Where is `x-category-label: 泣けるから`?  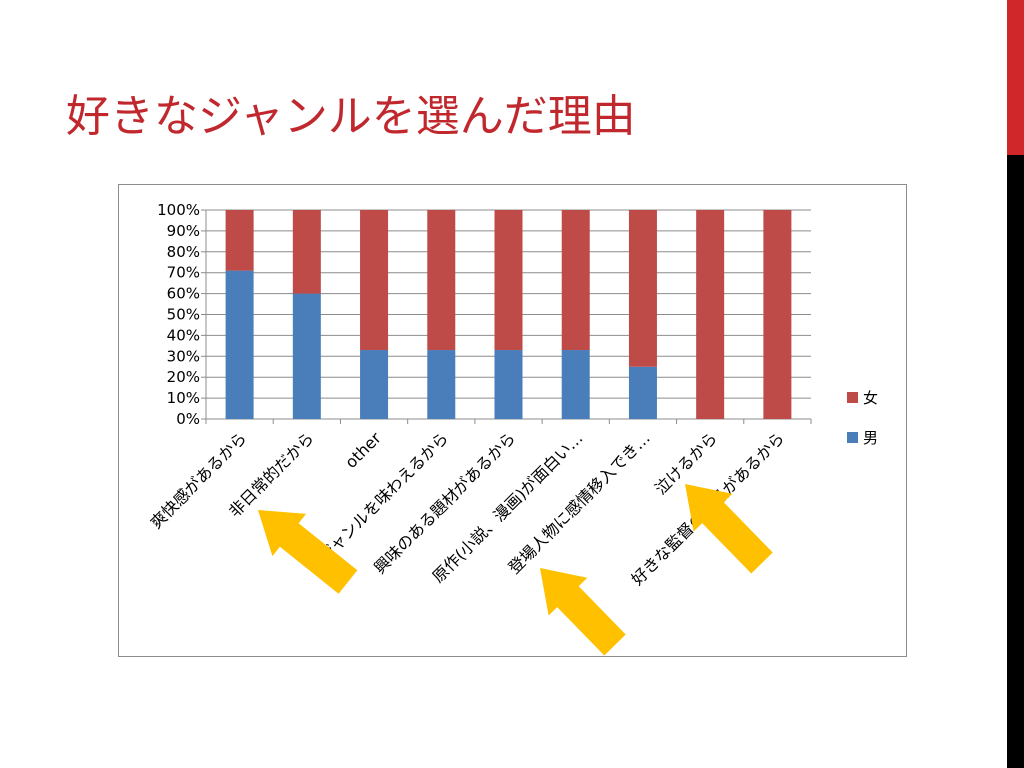 x-category-label: 泣けるから is located at coordinates (686, 463).